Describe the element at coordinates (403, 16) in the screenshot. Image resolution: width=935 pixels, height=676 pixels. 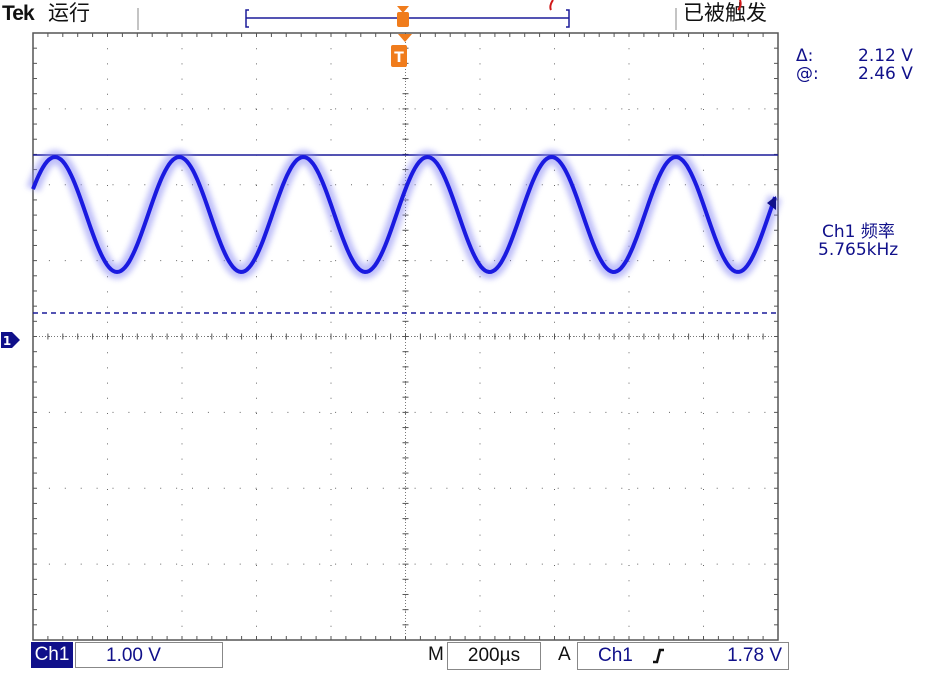
I see `trigger-position-icon` at that location.